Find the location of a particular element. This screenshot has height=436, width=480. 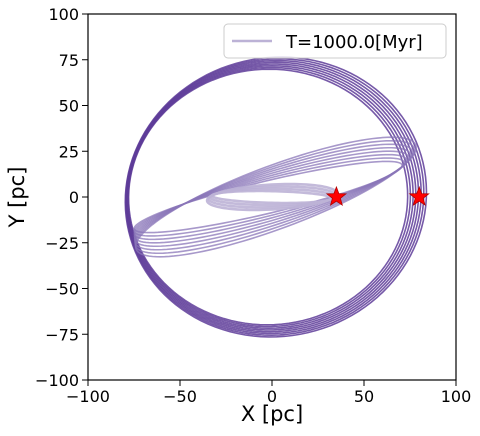

y-tick-label: 0 is located at coordinates (74, 197).